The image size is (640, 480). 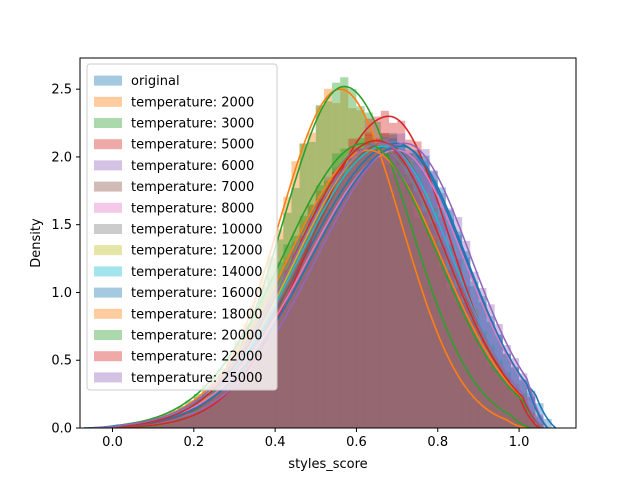 I want to click on x-tick-label: 0.4, so click(x=275, y=442).